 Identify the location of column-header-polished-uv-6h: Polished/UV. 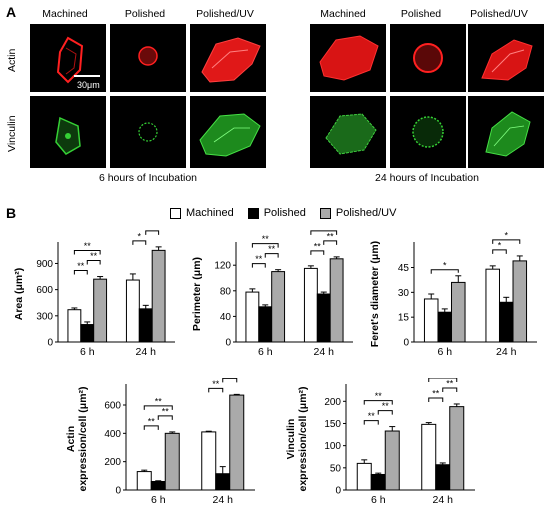
(225, 14).